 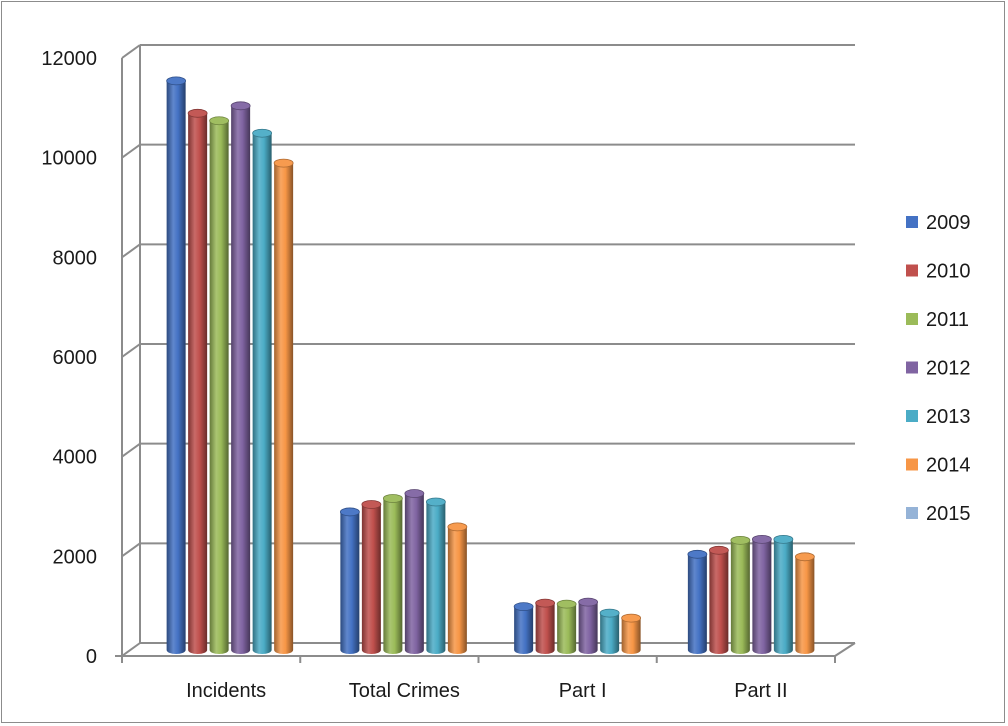 I want to click on legend-label: 2012, so click(x=948, y=369).